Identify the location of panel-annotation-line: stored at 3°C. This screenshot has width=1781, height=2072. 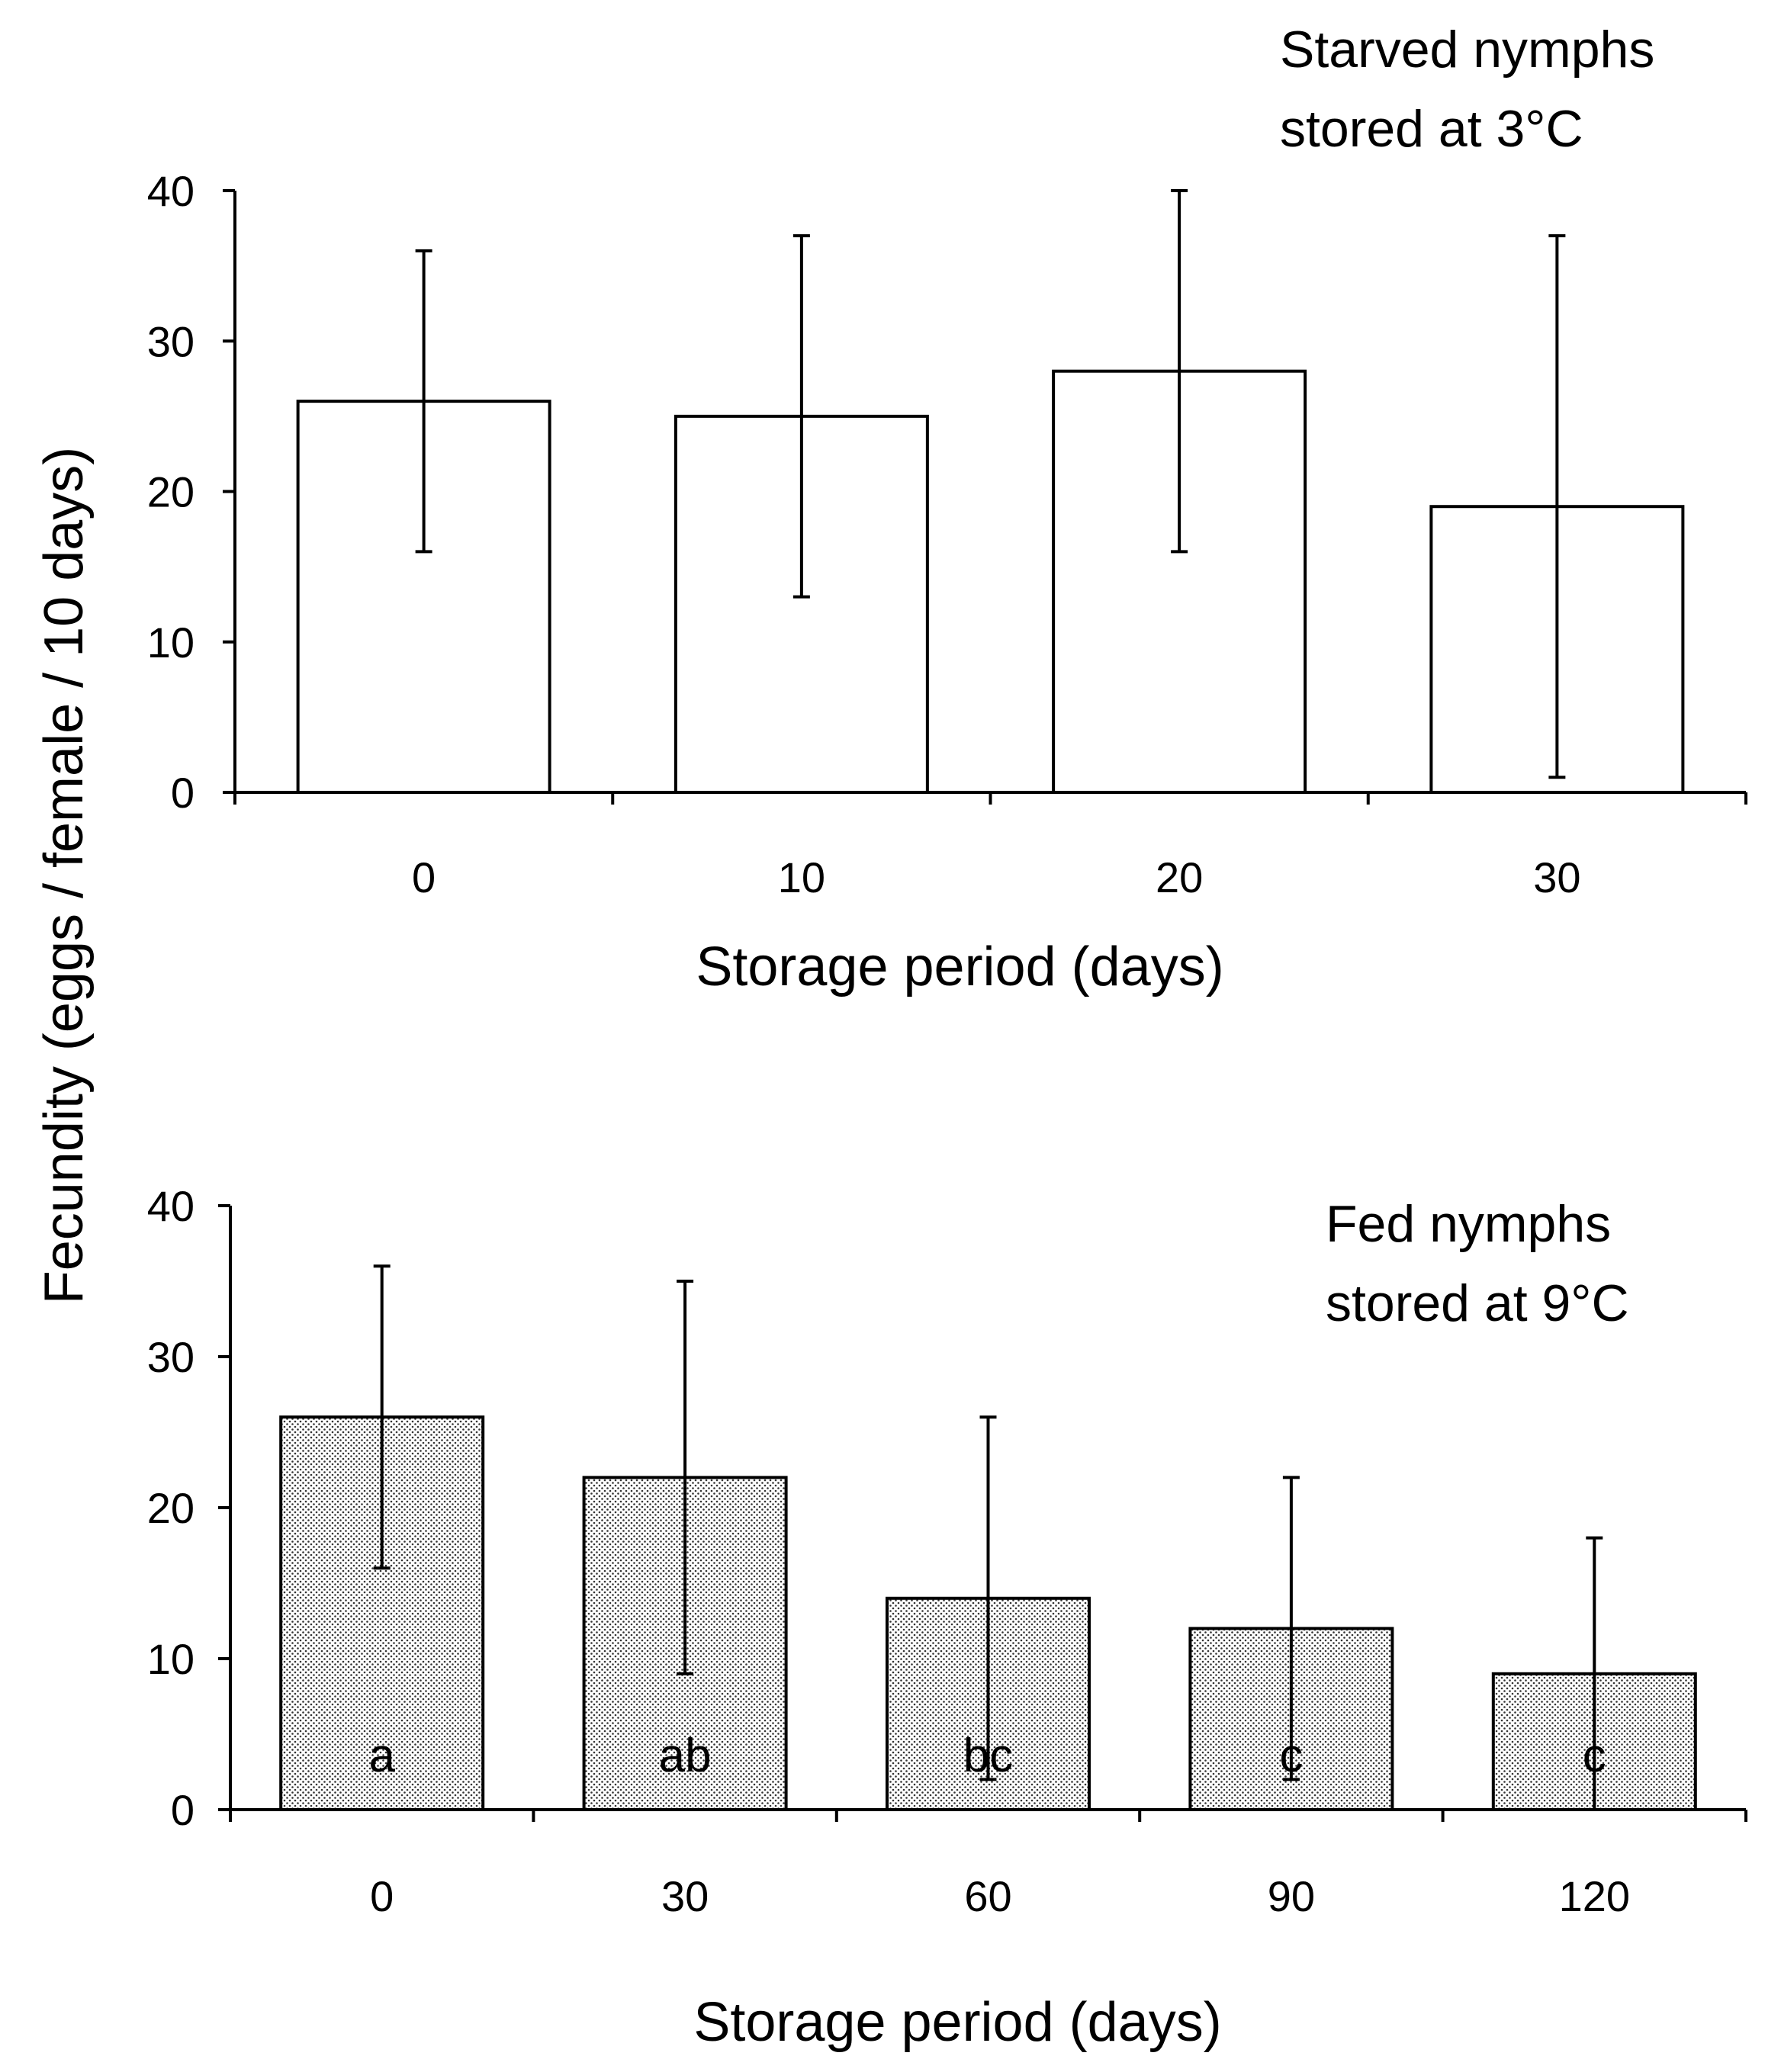
(1432, 129).